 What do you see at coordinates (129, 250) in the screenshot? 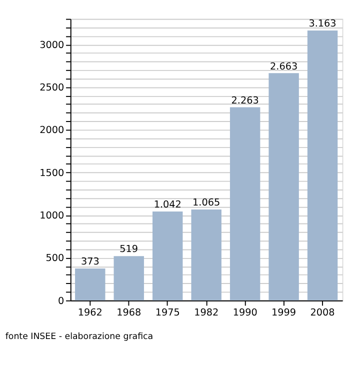
I see `data-label: 519` at bounding box center [129, 250].